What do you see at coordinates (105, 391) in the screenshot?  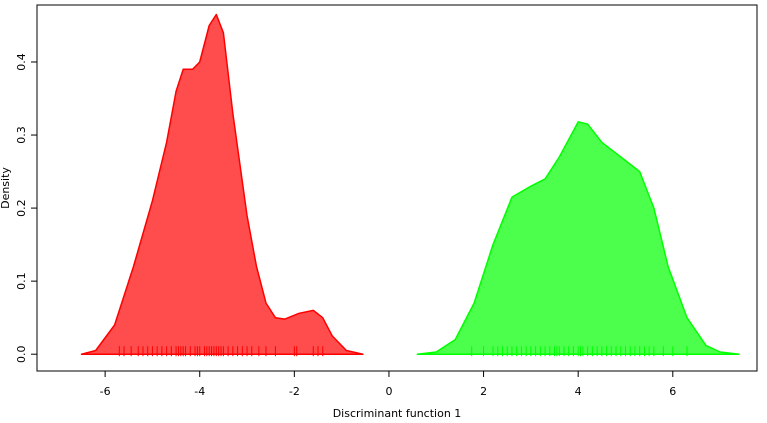 I see `x-tick-label: -6` at bounding box center [105, 391].